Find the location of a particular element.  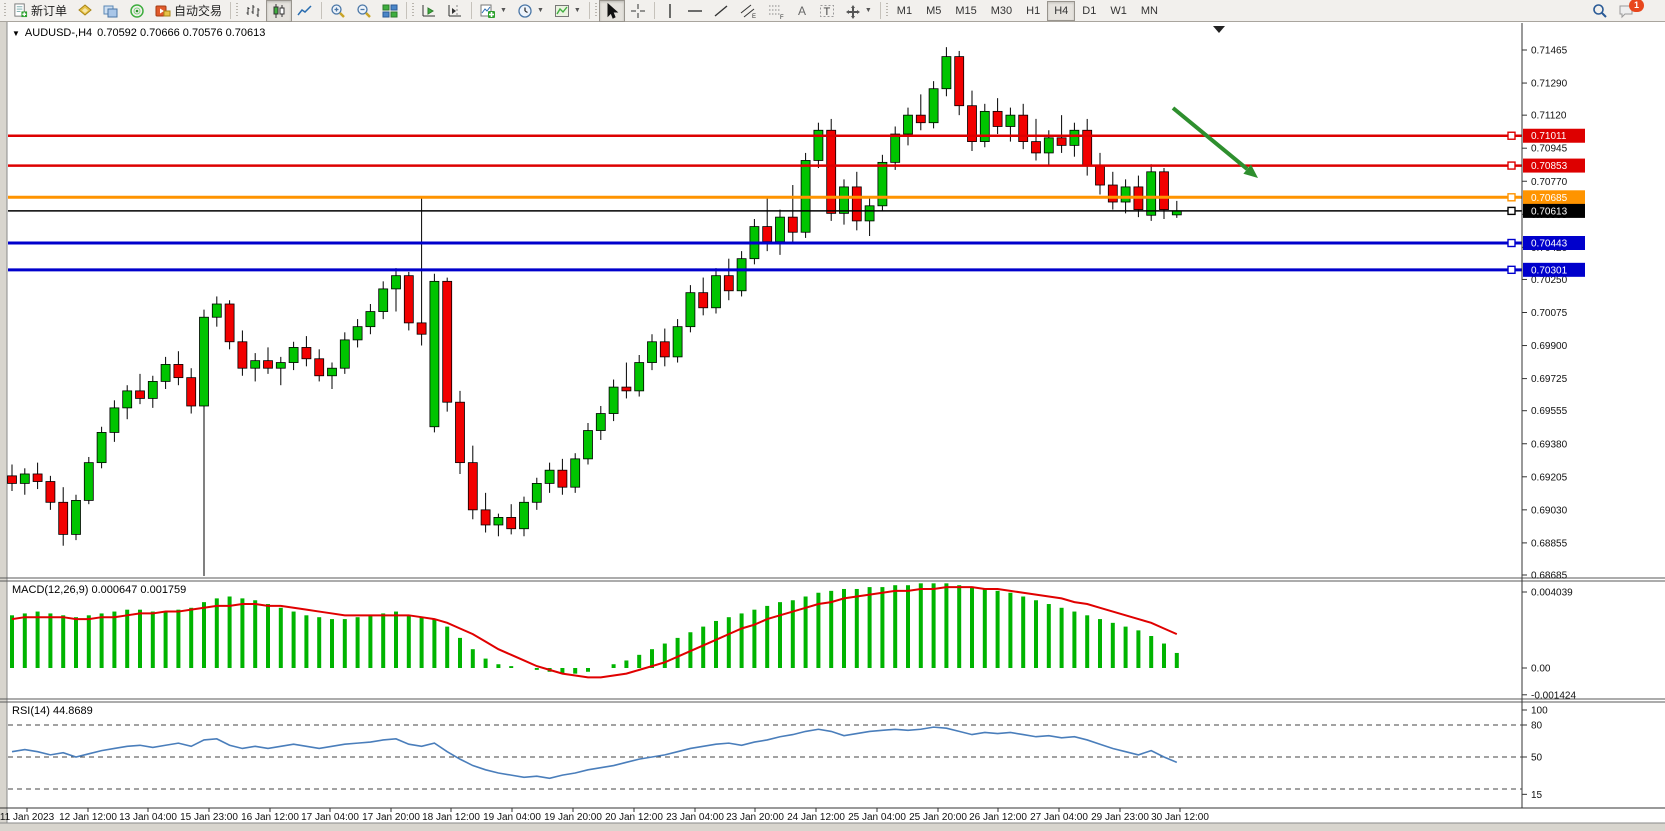

timeframe-MN: MN is located at coordinates (1149, 10).